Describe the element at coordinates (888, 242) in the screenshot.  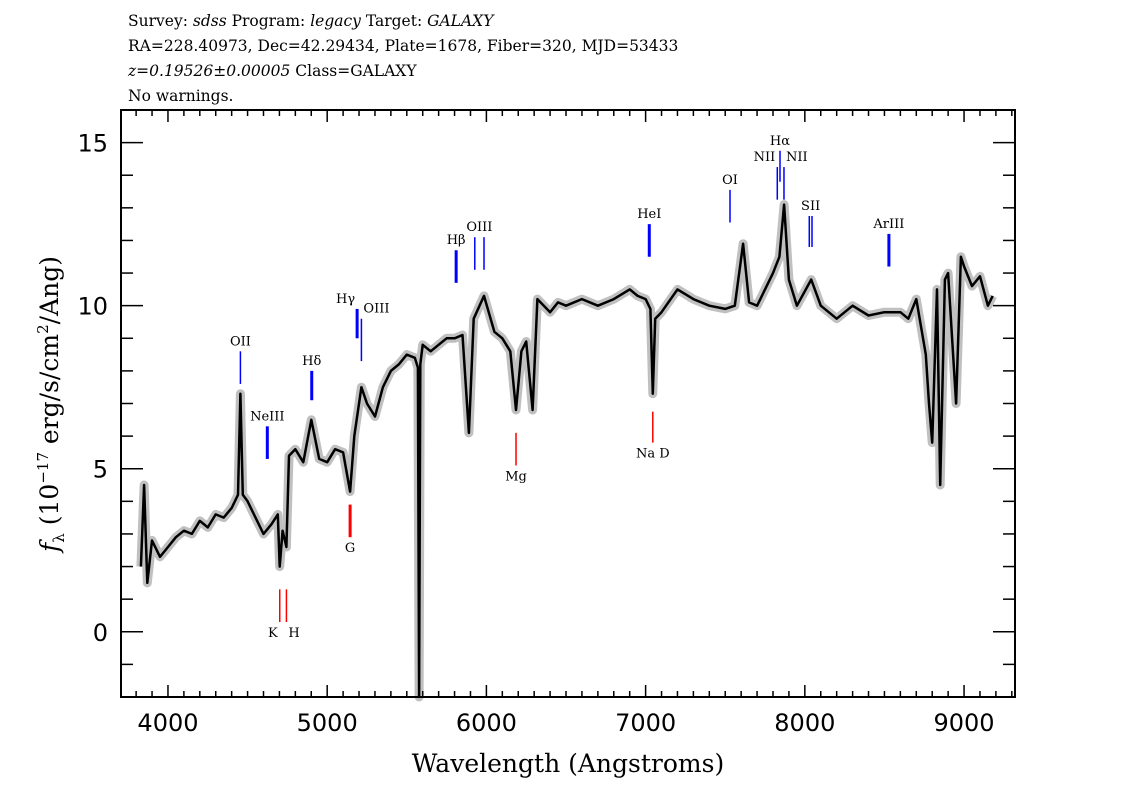
I see `emission-line-marker: ArIII` at that location.